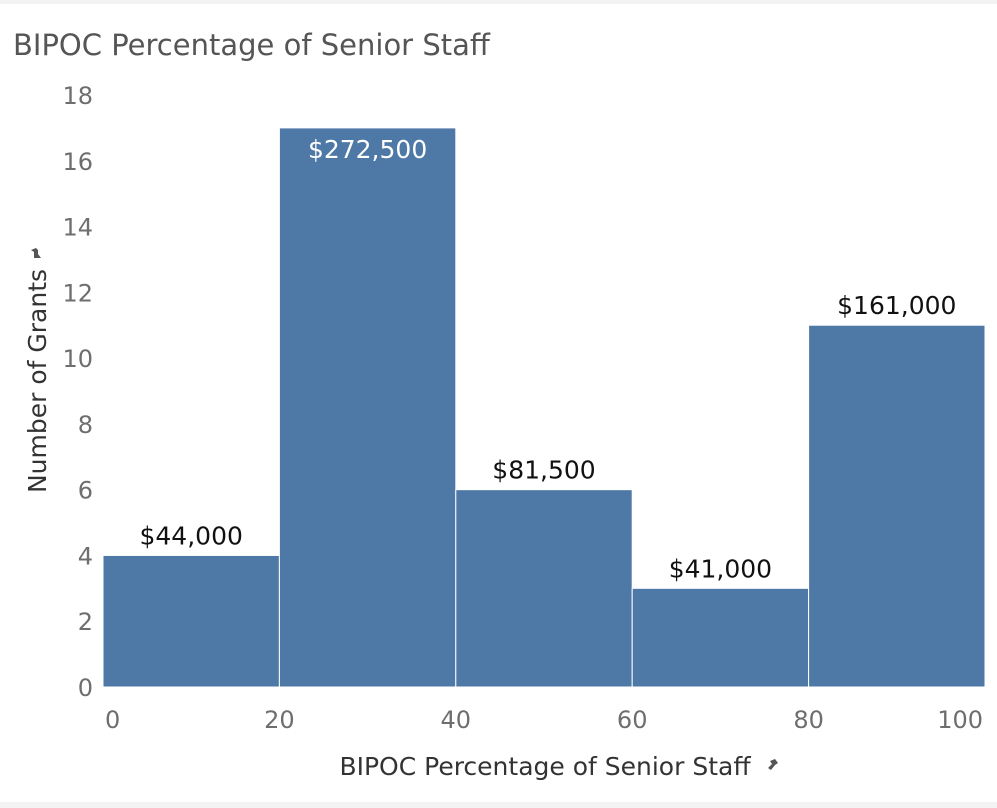 This screenshot has width=997, height=808. Describe the element at coordinates (456, 720) in the screenshot. I see `x-tick-label: 40` at that location.